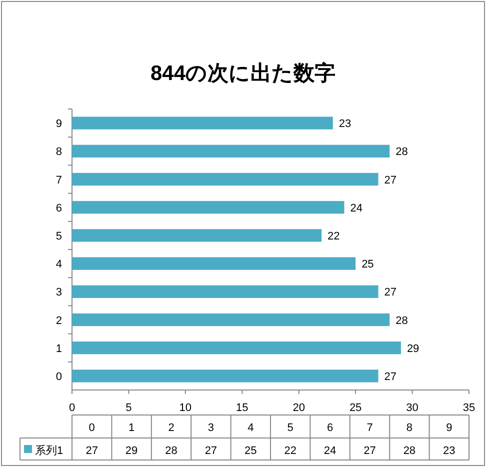  Describe the element at coordinates (290, 428) in the screenshot. I see `category-label: 5` at that location.